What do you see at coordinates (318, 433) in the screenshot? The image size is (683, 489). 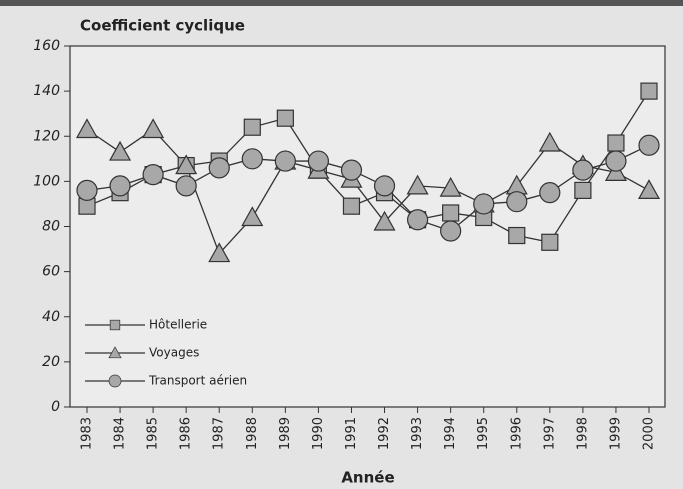 I see `x-tick-label: 1990` at bounding box center [318, 433].